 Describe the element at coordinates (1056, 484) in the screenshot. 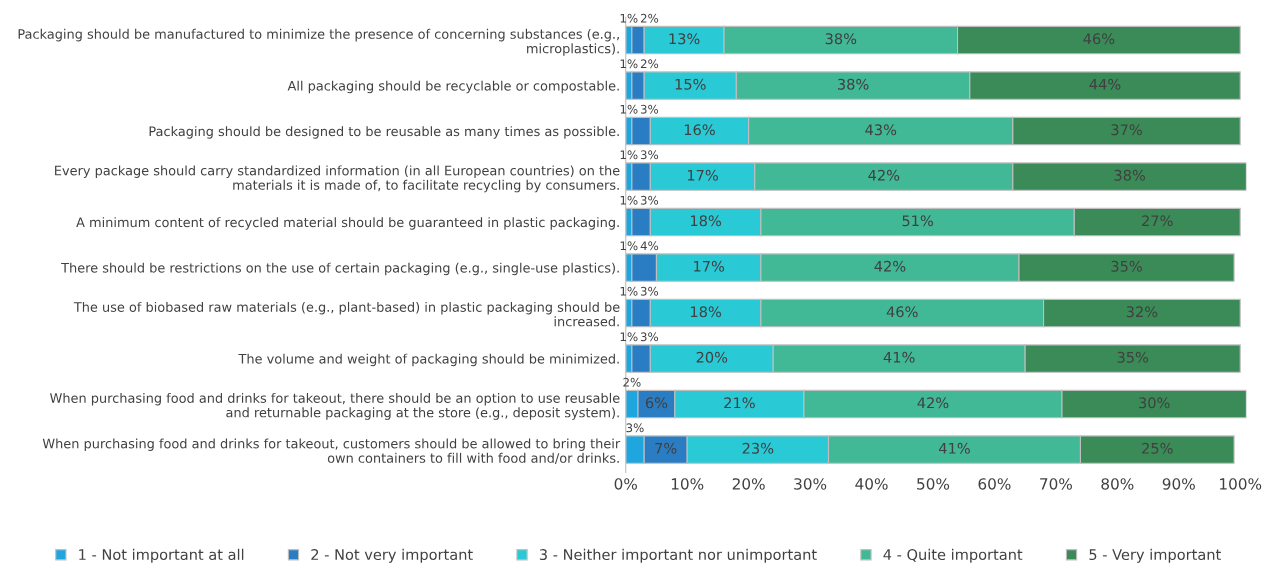

I see `x-tick-label: 70%` at that location.